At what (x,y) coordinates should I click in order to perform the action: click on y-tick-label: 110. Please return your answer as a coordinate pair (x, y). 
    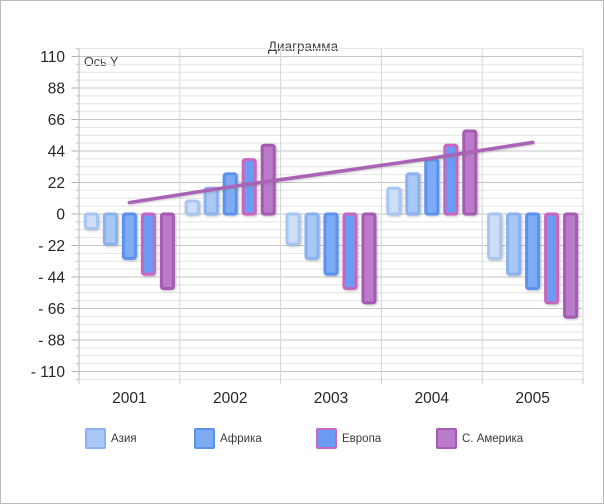
    Looking at the image, I should click on (52, 57).